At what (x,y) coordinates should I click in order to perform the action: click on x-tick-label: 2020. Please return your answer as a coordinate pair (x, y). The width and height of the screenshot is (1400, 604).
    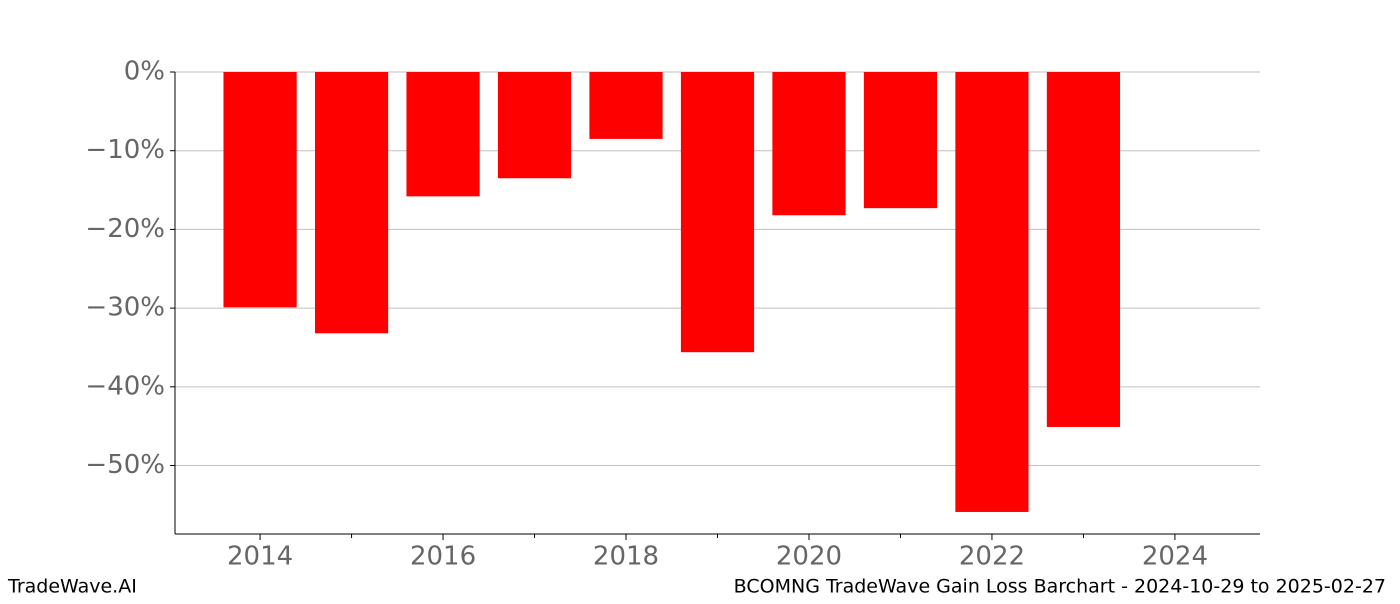
    Looking at the image, I should click on (809, 557).